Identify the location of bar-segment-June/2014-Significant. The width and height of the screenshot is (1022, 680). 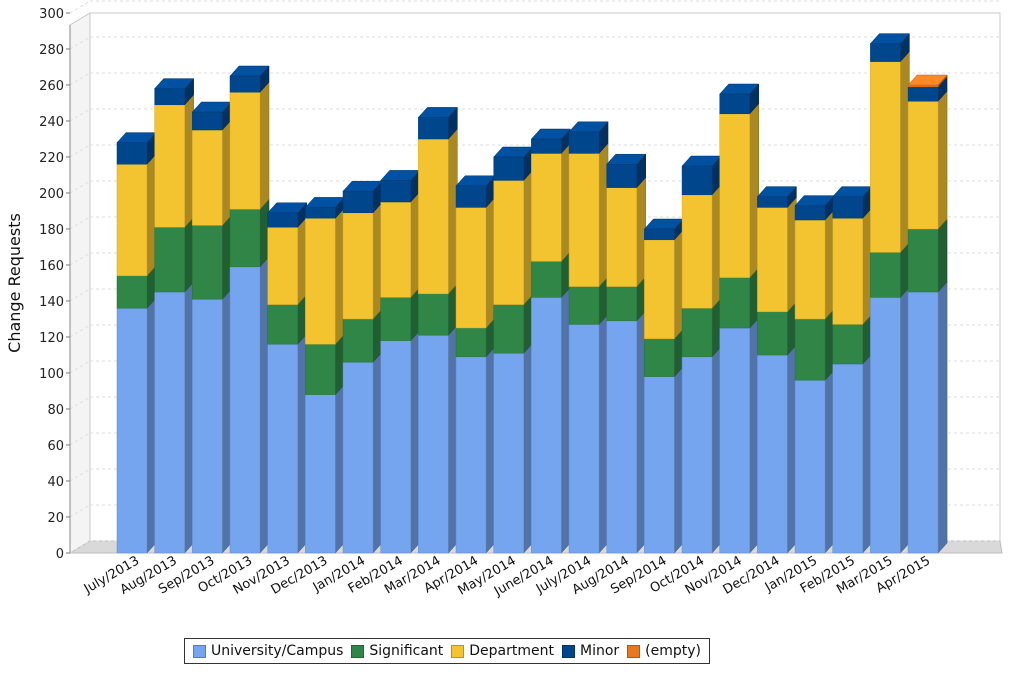
(546, 279).